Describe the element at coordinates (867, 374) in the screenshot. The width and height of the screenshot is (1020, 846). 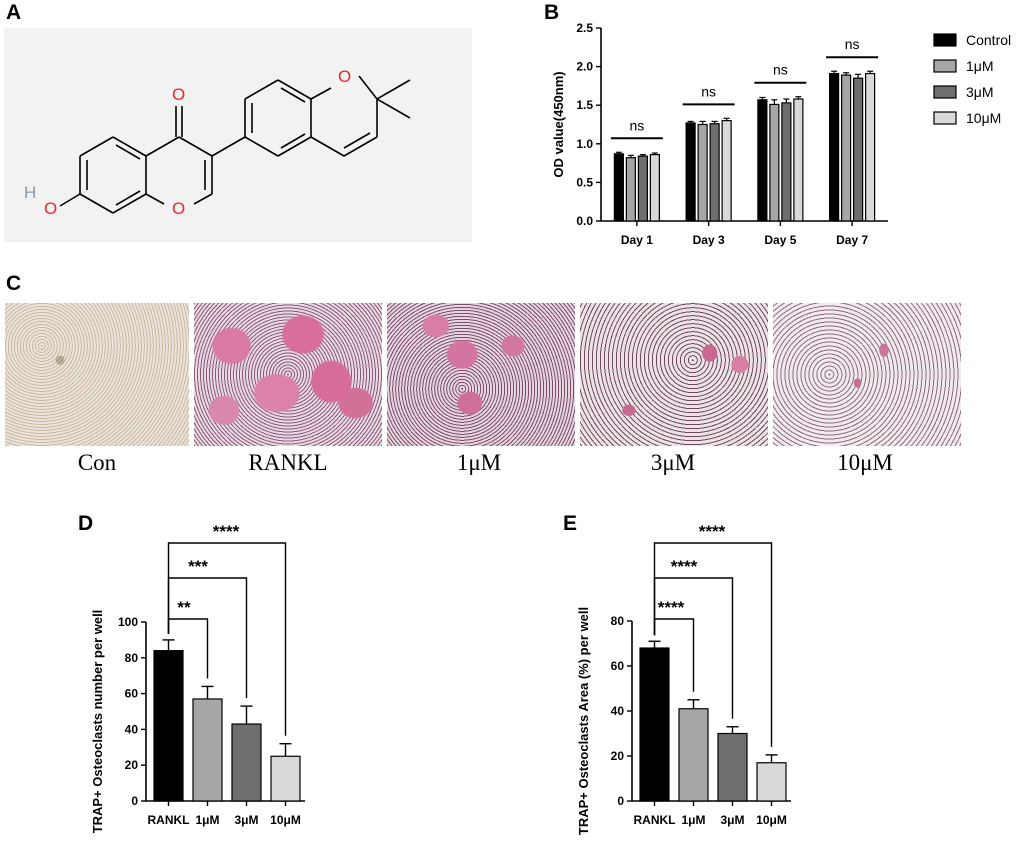
I see `micrograph-10um` at that location.